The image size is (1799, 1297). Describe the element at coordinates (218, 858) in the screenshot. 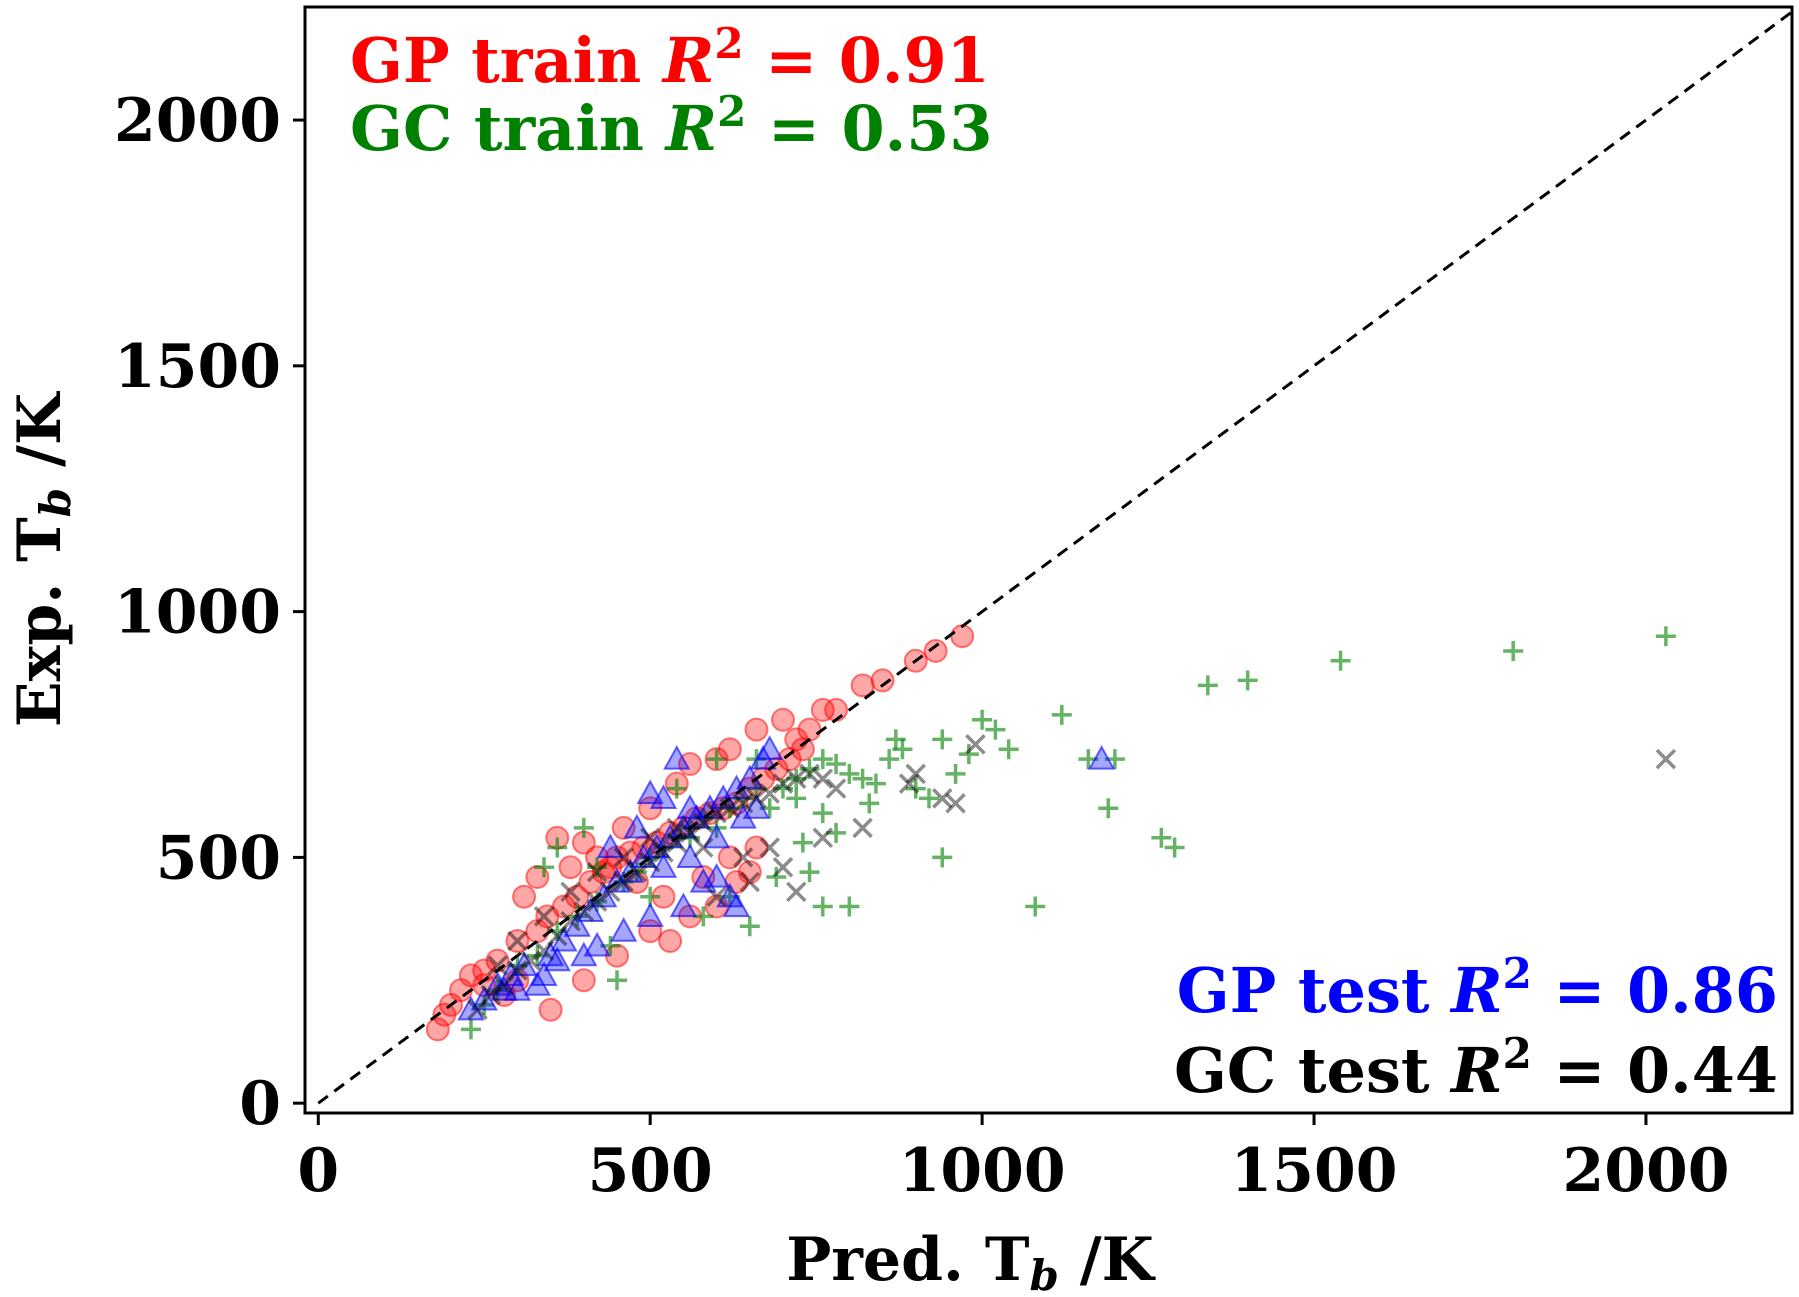

I see `y-tick-label: 500` at that location.